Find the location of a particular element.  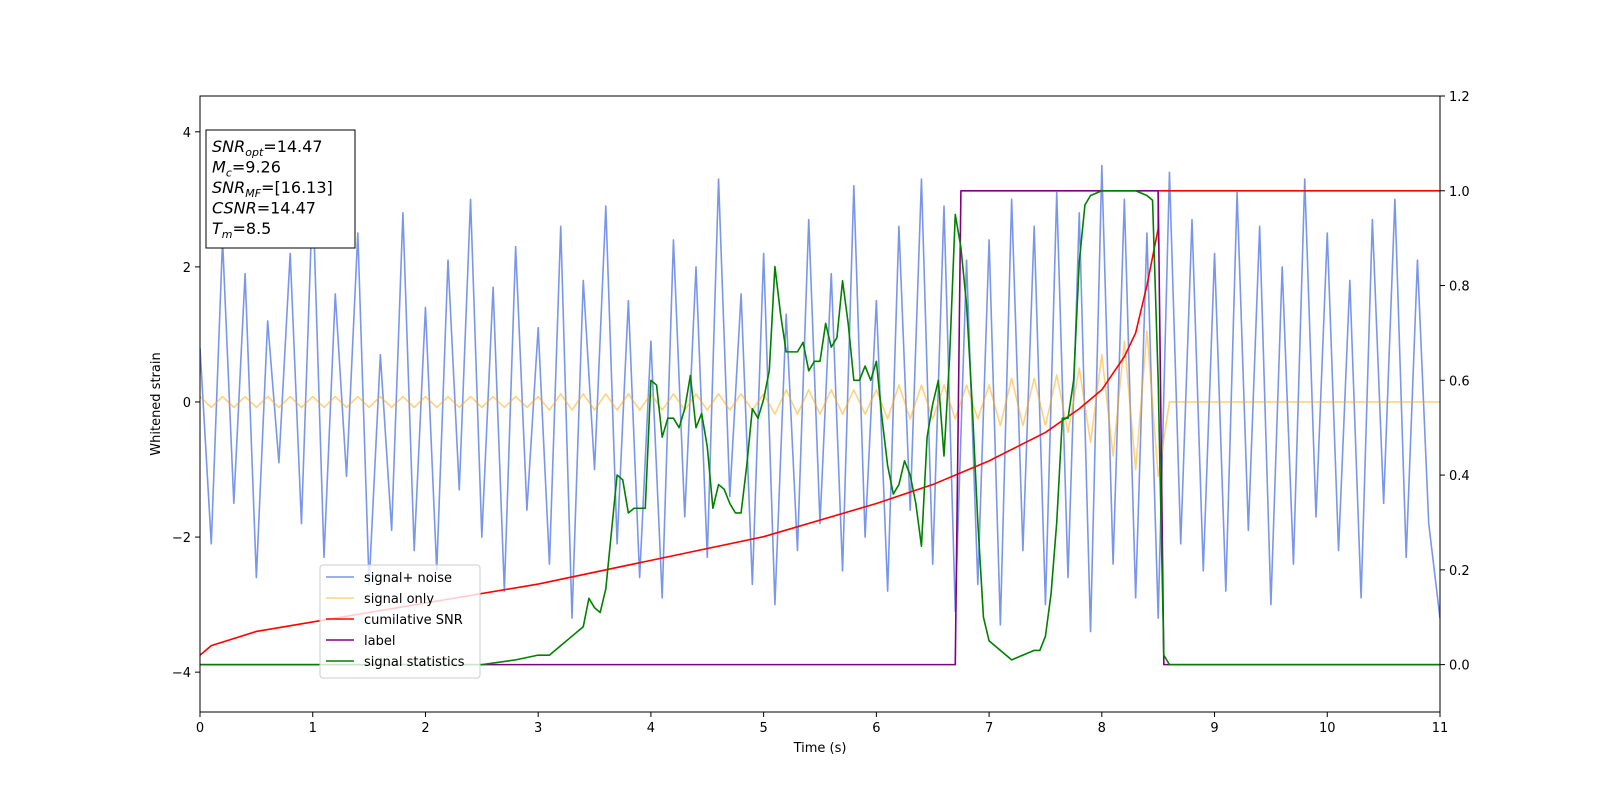

y-tick-label: −2 is located at coordinates (181, 538).